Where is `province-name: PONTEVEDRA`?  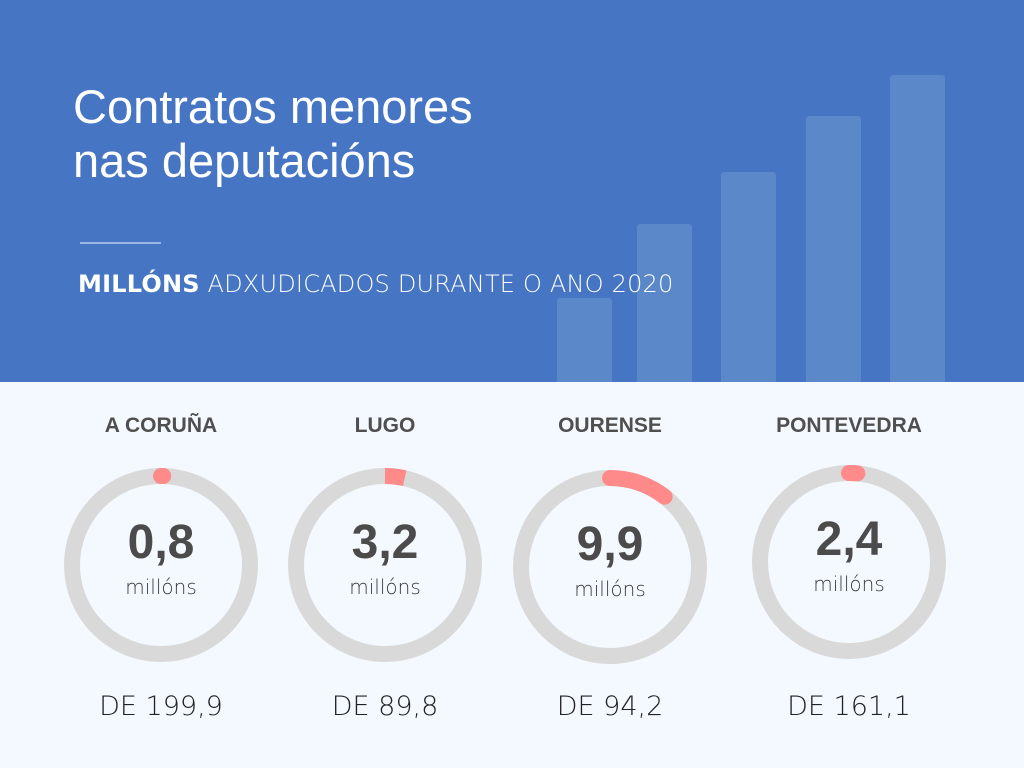 province-name: PONTEVEDRA is located at coordinates (849, 425).